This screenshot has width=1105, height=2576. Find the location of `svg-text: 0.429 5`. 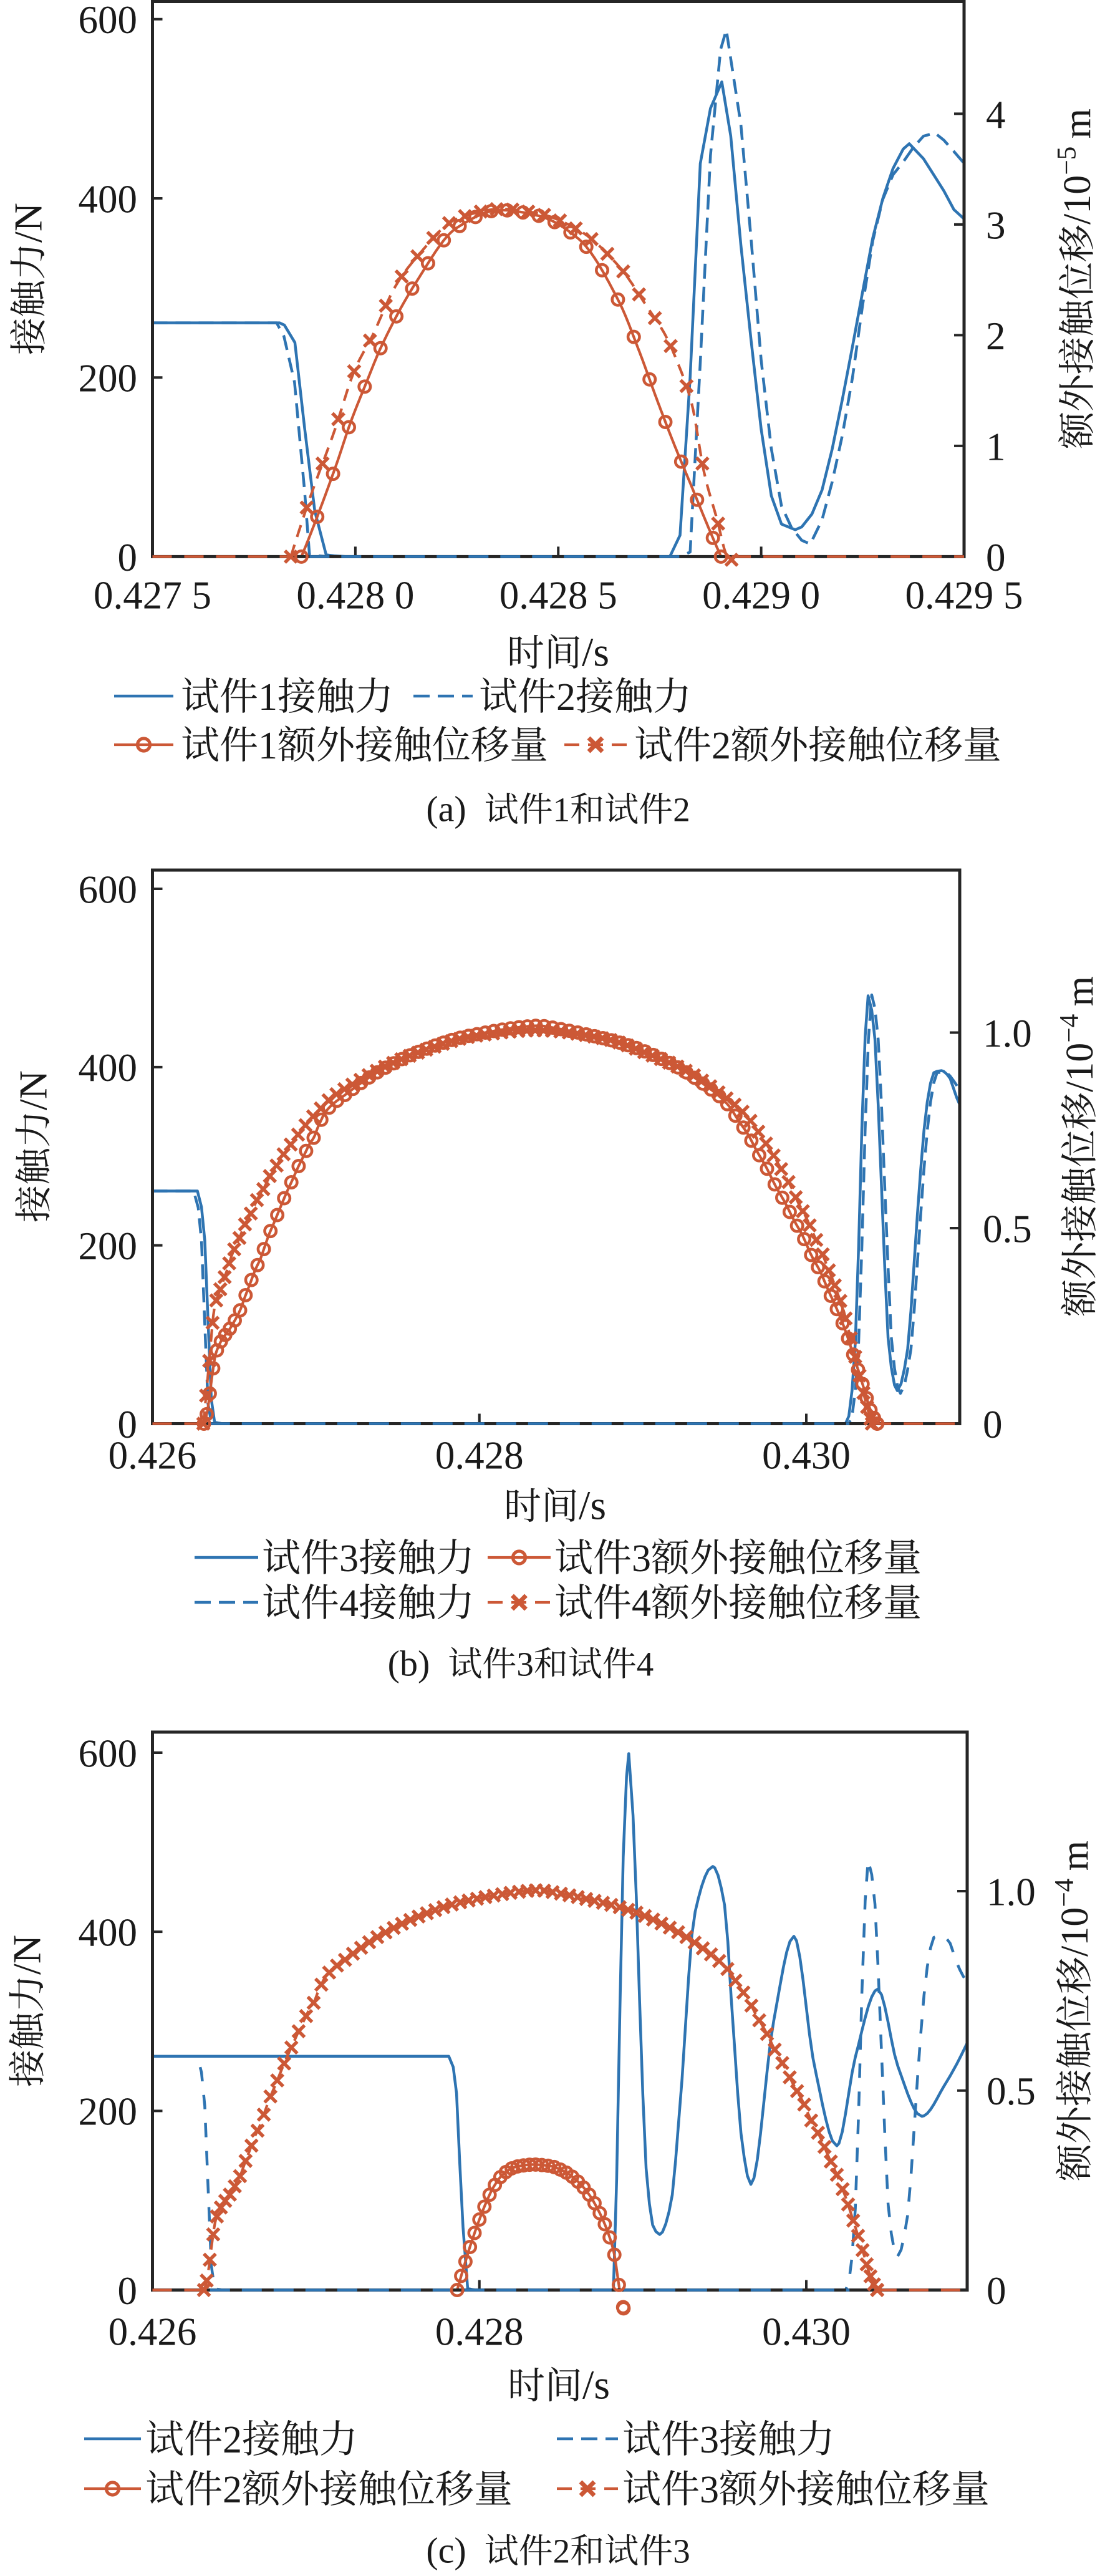

svg-text: 0.429 5 is located at coordinates (964, 595).